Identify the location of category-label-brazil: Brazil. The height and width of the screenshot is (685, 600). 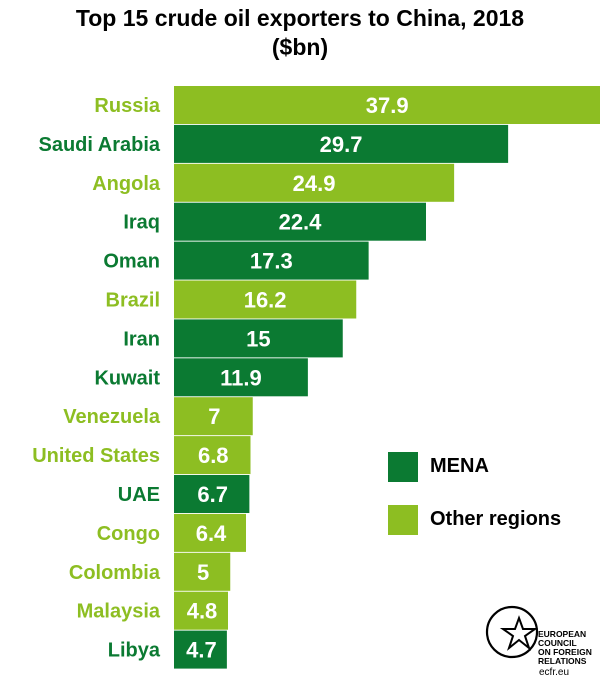
(133, 301).